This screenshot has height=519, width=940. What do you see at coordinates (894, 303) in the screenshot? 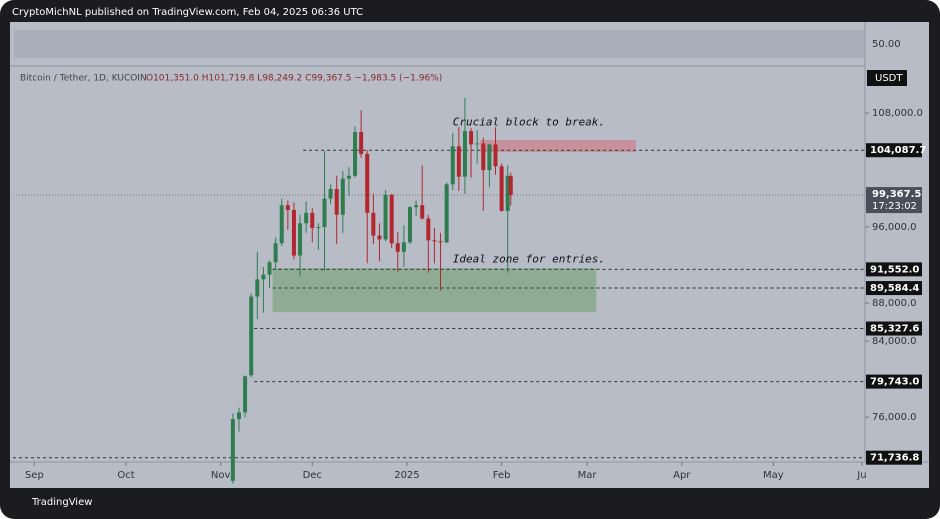
I see `y-tick-label: 88,000.0` at bounding box center [894, 303].